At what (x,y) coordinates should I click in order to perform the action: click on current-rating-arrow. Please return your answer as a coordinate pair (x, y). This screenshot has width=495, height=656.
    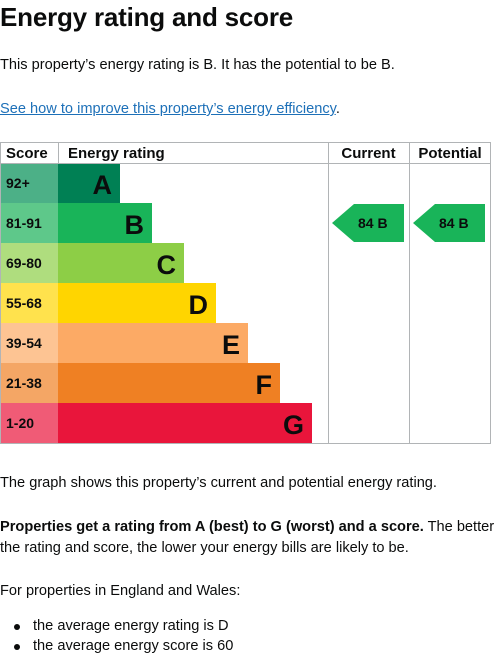
    Looking at the image, I should click on (368, 223).